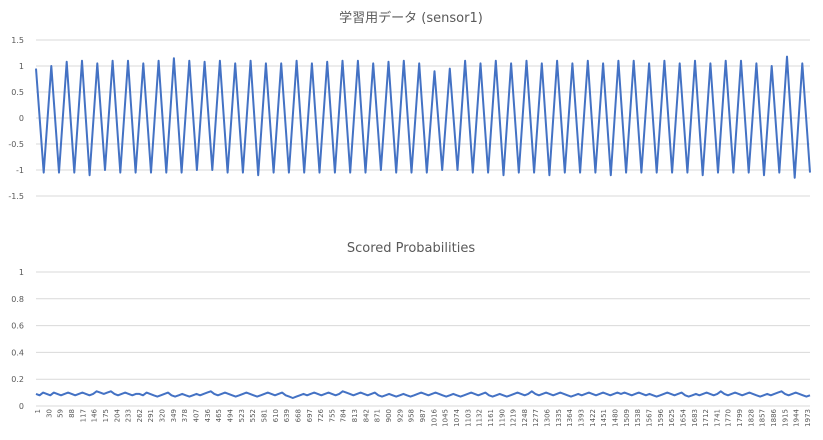 The width and height of the screenshot is (823, 440). I want to click on chart2-xtick-label: 465, so click(219, 415).